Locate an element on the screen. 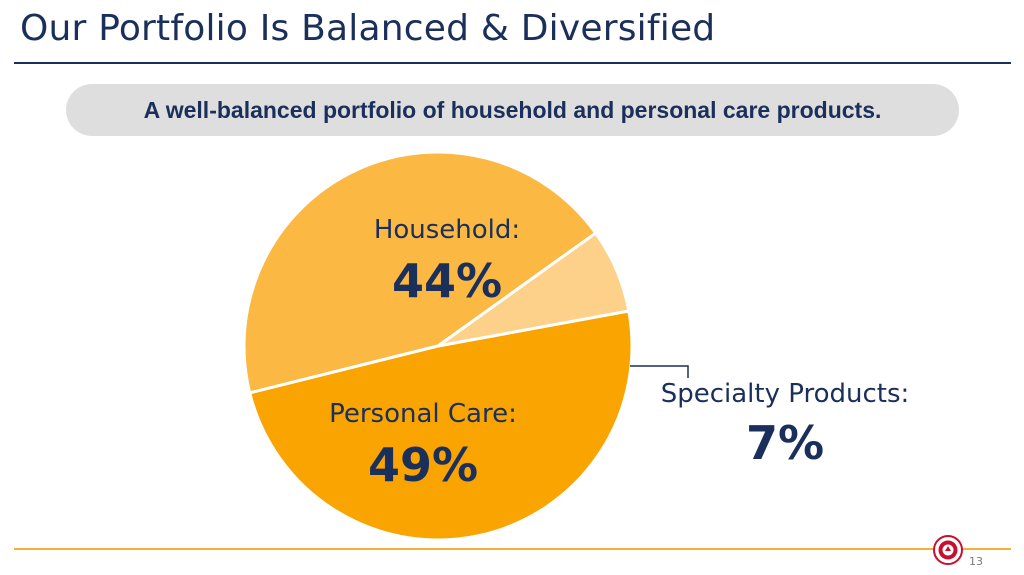 The width and height of the screenshot is (1024, 575). page-number: 13 is located at coordinates (976, 561).